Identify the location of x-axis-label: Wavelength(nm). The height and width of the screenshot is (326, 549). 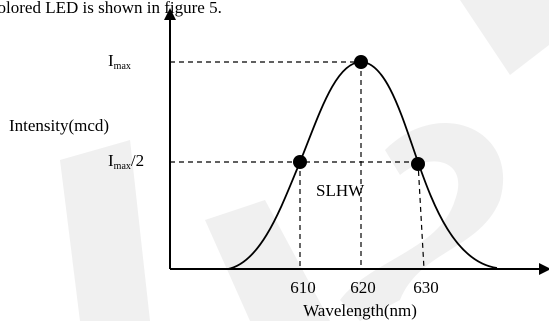
(360, 310).